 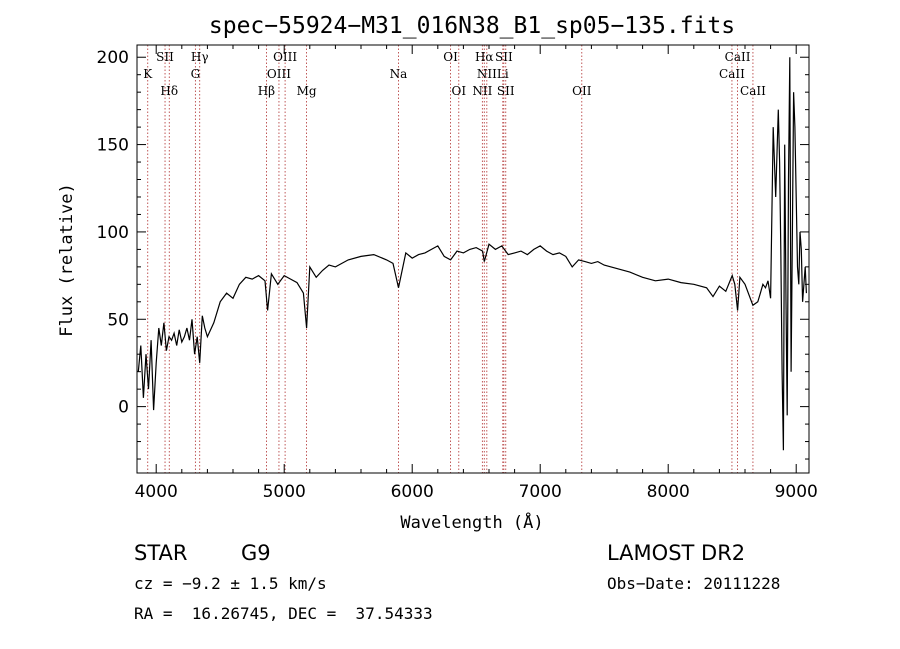 I want to click on y-tick-label: 0, so click(x=123, y=408).